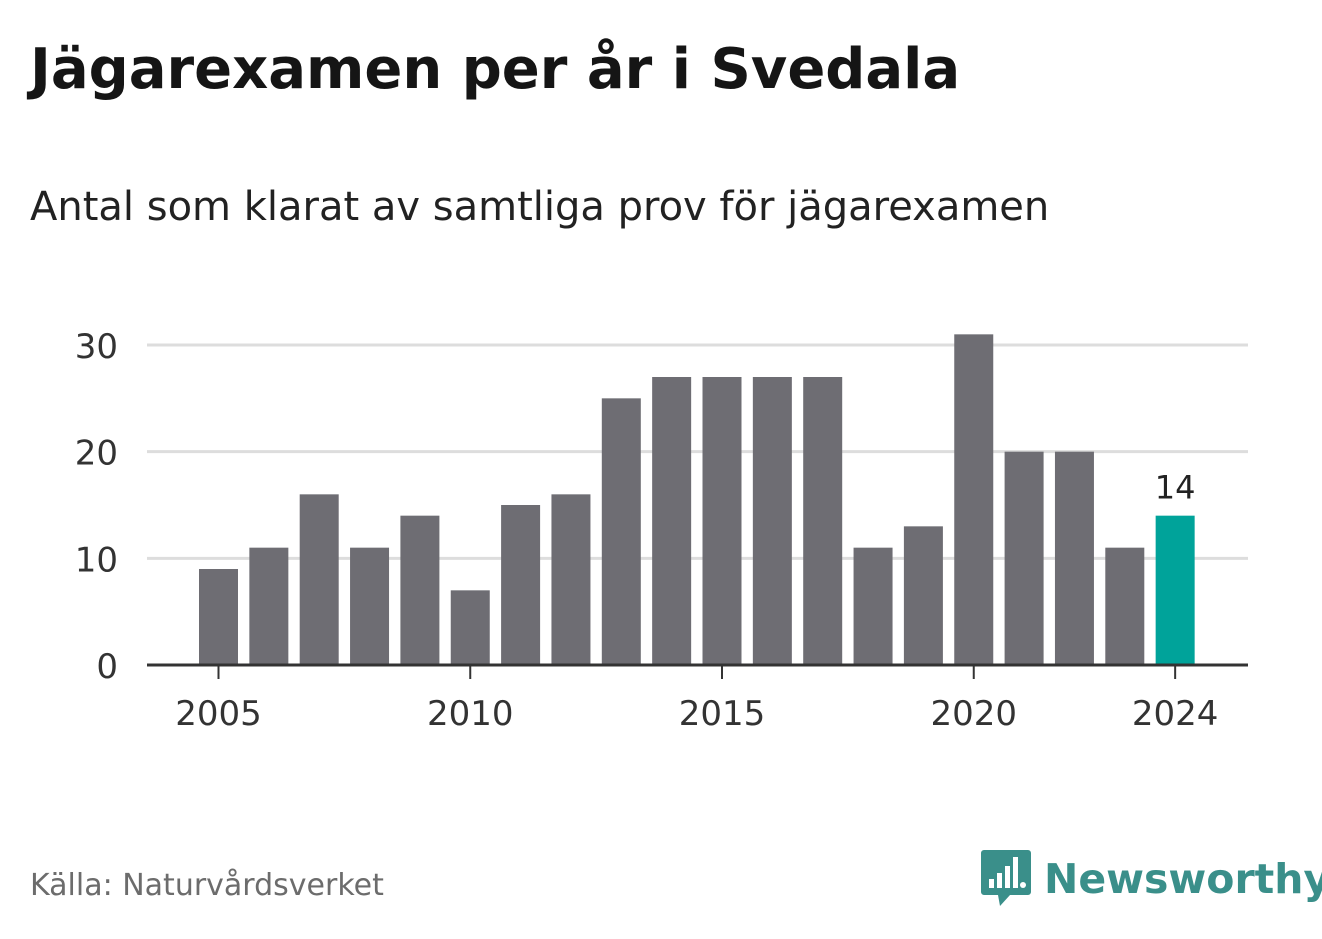 This screenshot has height=939, width=1322. Describe the element at coordinates (722, 714) in the screenshot. I see `x-tick-label: 2015` at that location.